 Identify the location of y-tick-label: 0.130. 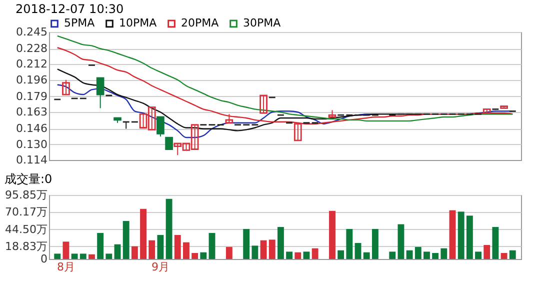
(32, 144).